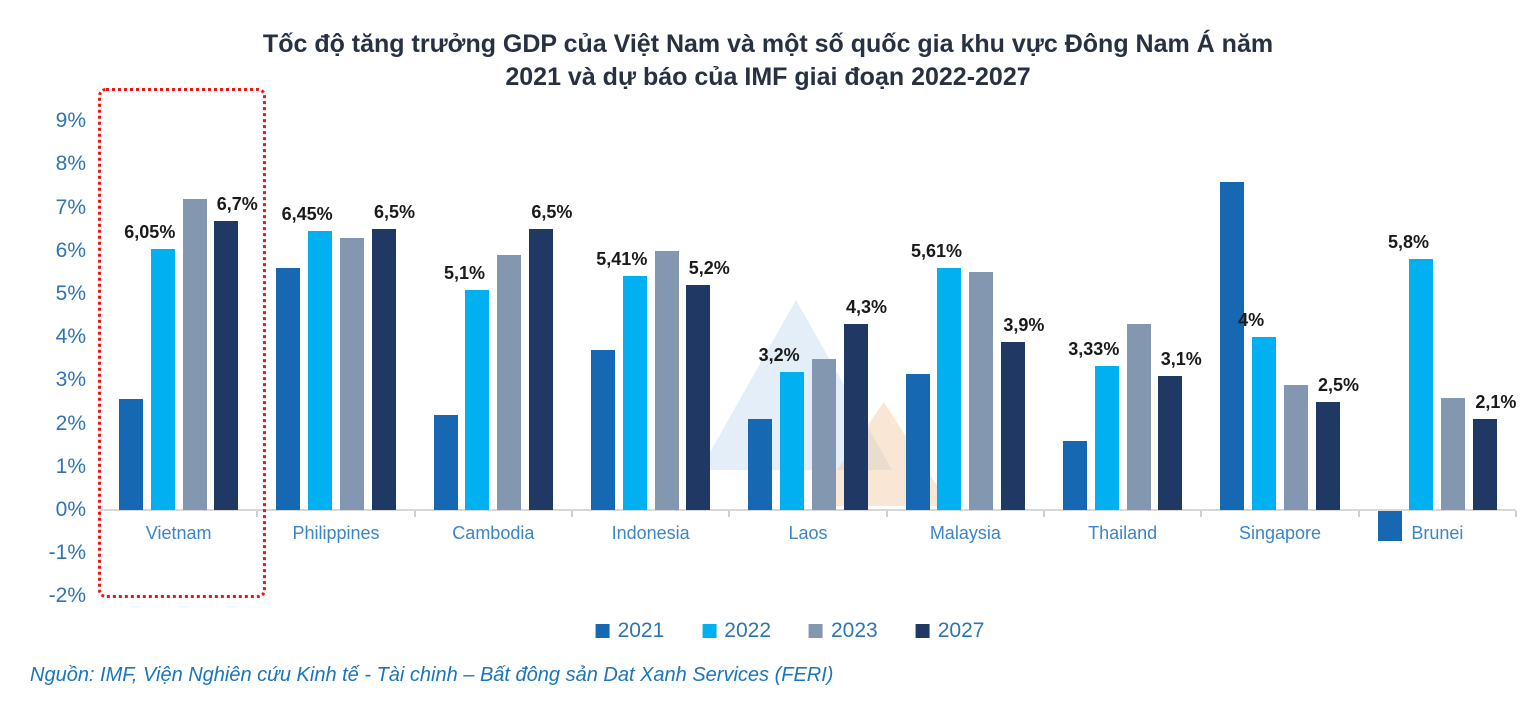 The height and width of the screenshot is (707, 1536). I want to click on data-label-brunei-2027: 2,1%, so click(1496, 402).